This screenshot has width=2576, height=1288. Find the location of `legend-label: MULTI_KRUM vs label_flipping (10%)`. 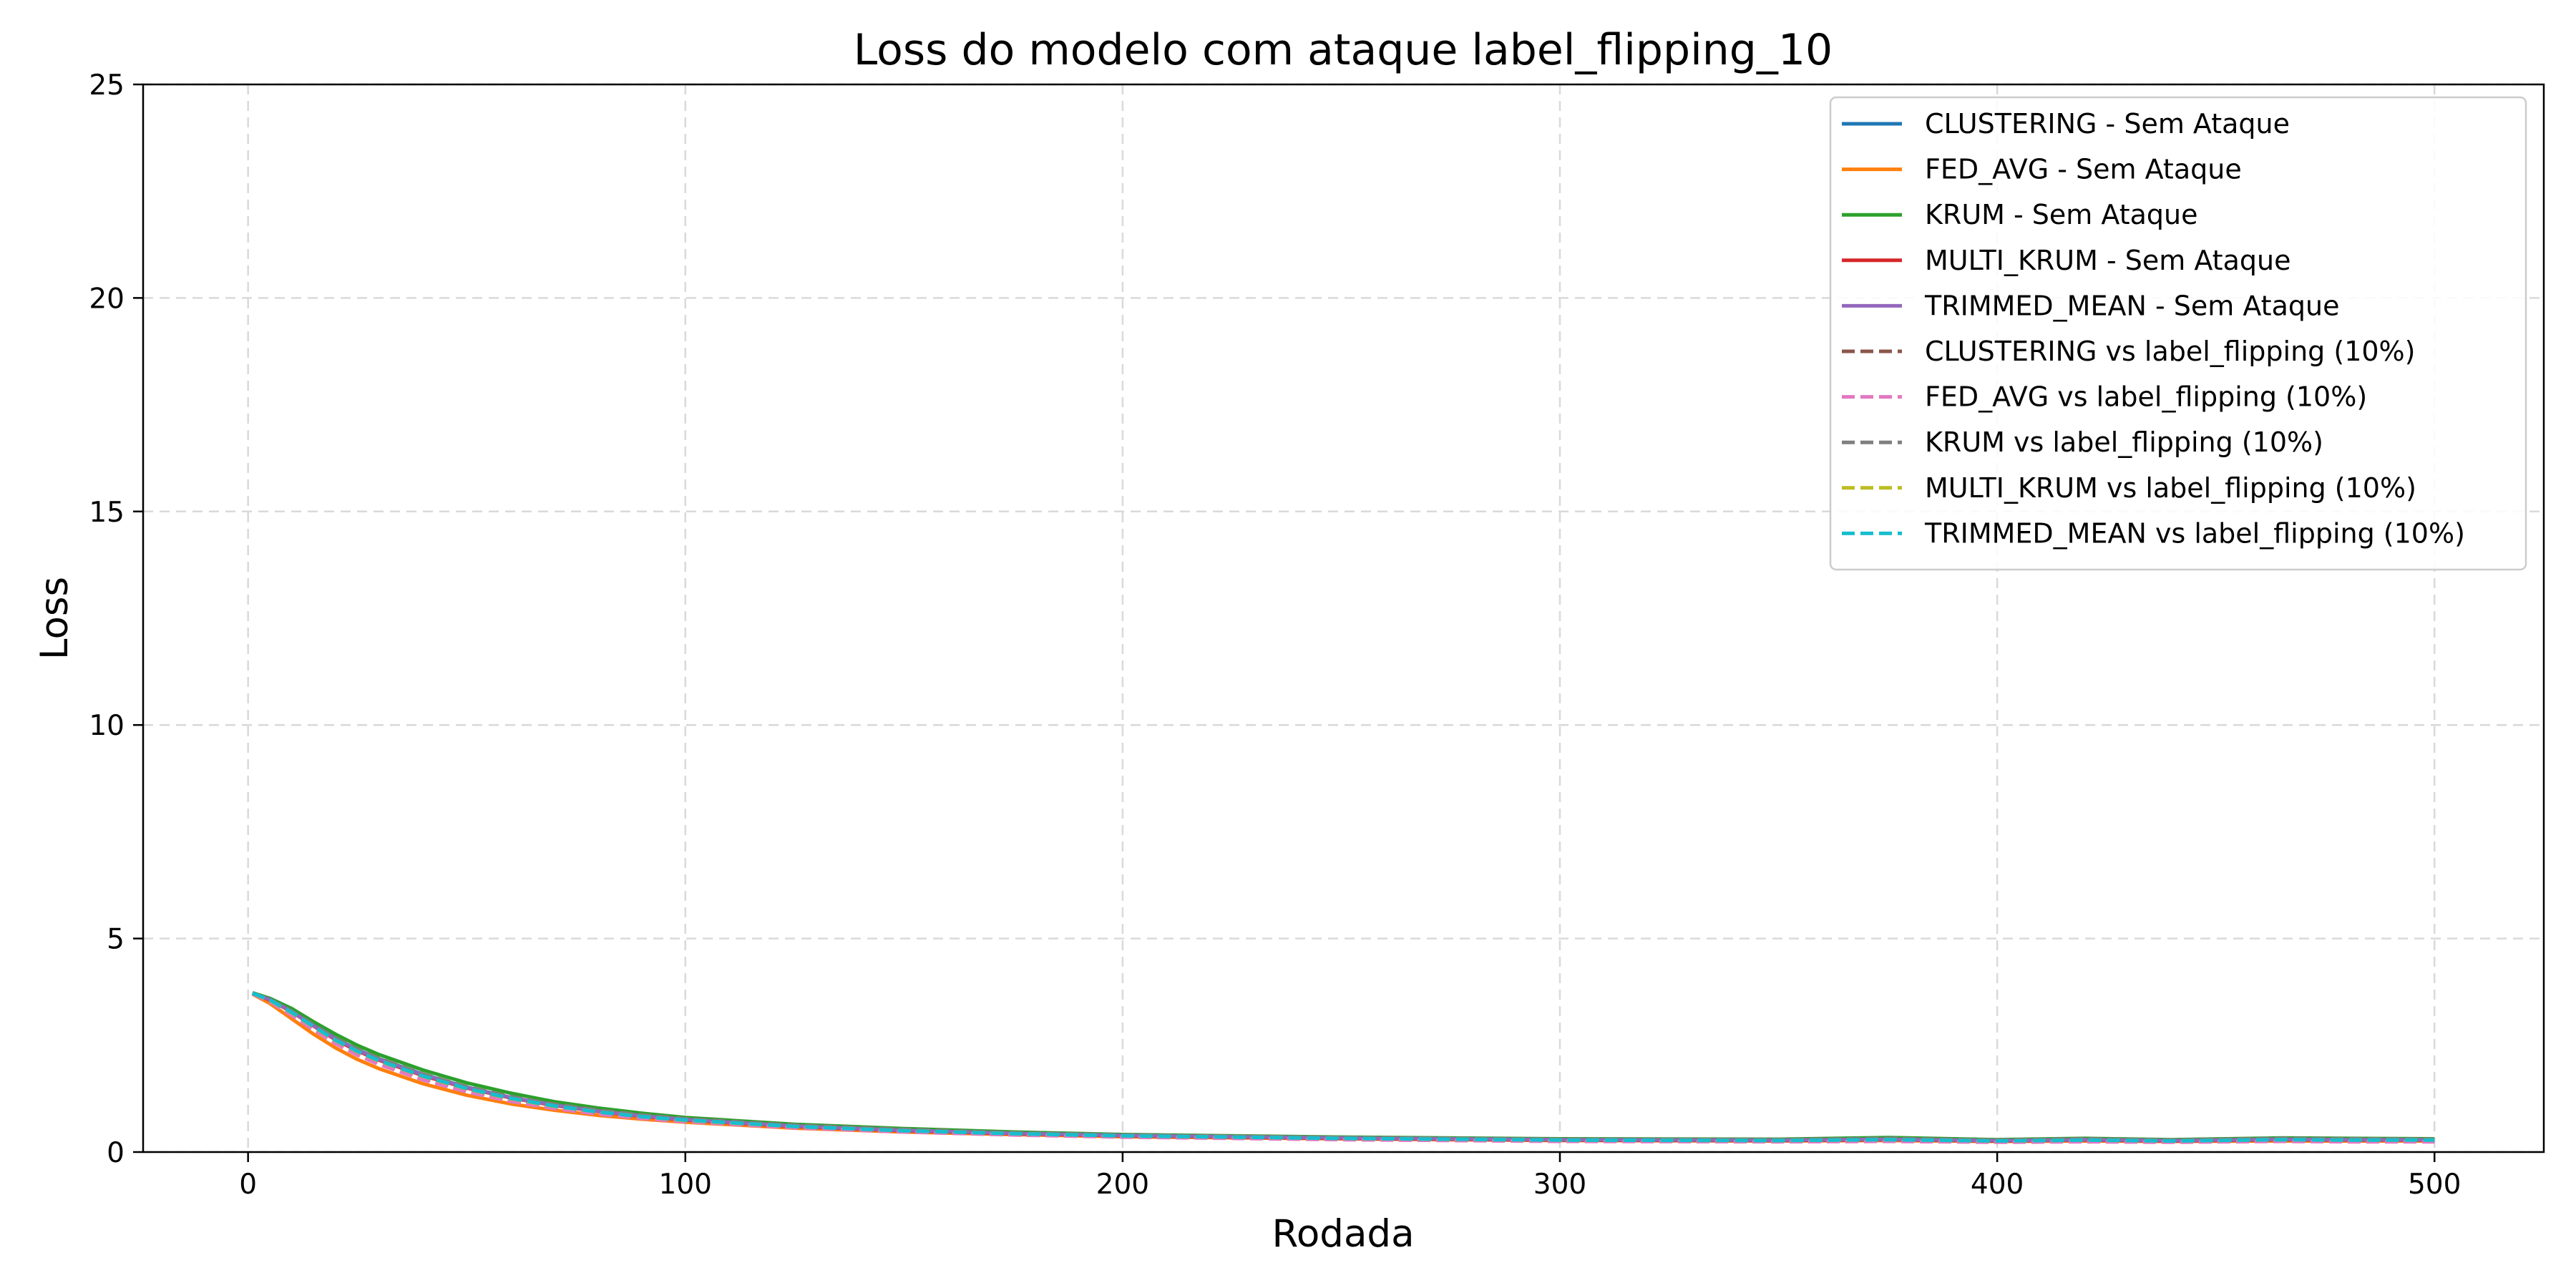

legend-label: MULTI_KRUM vs label_flipping (10%) is located at coordinates (2170, 488).